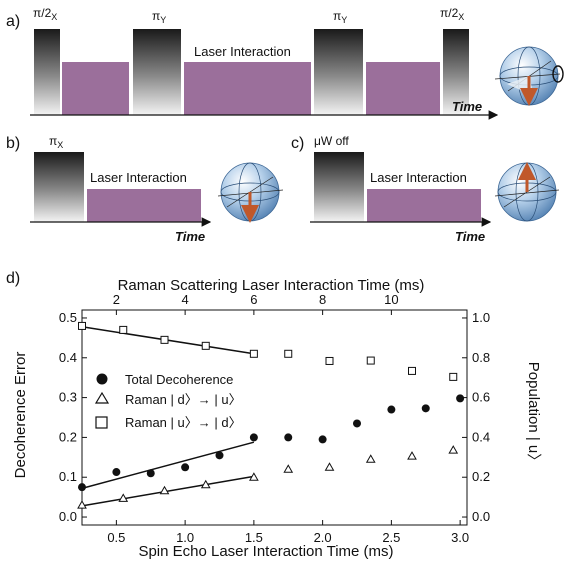  What do you see at coordinates (190, 236) in the screenshot?
I see `time-label-b: Time` at bounding box center [190, 236].